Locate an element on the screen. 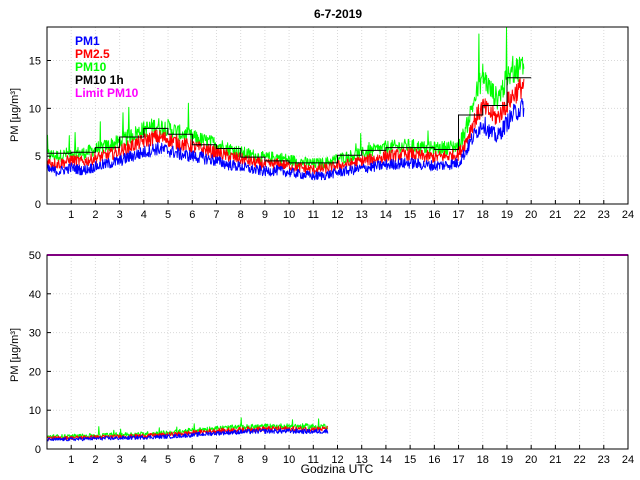  top-x-tick-label: 22 is located at coordinates (579, 215).